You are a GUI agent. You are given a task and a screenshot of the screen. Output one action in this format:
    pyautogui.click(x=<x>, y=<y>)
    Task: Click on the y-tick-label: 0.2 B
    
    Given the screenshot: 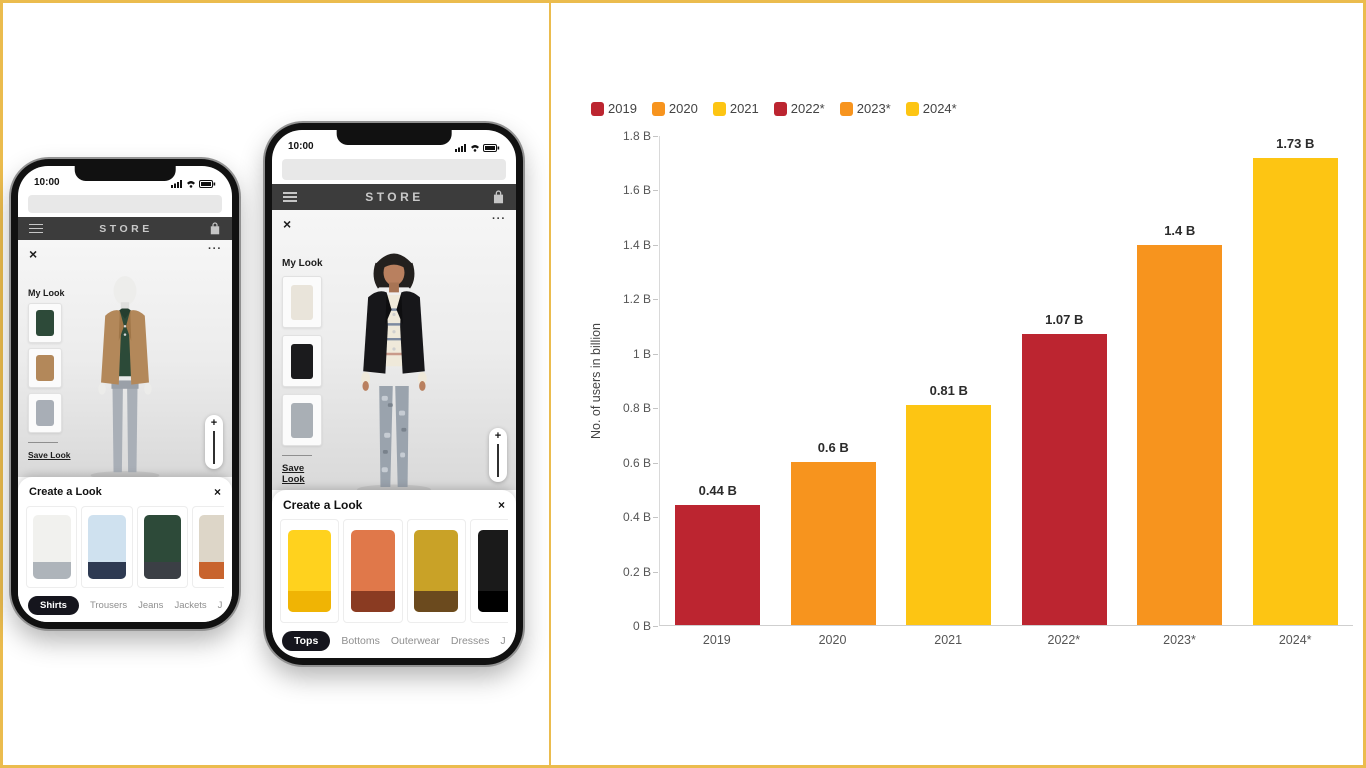 What is the action you would take?
    pyautogui.click(x=640, y=571)
    